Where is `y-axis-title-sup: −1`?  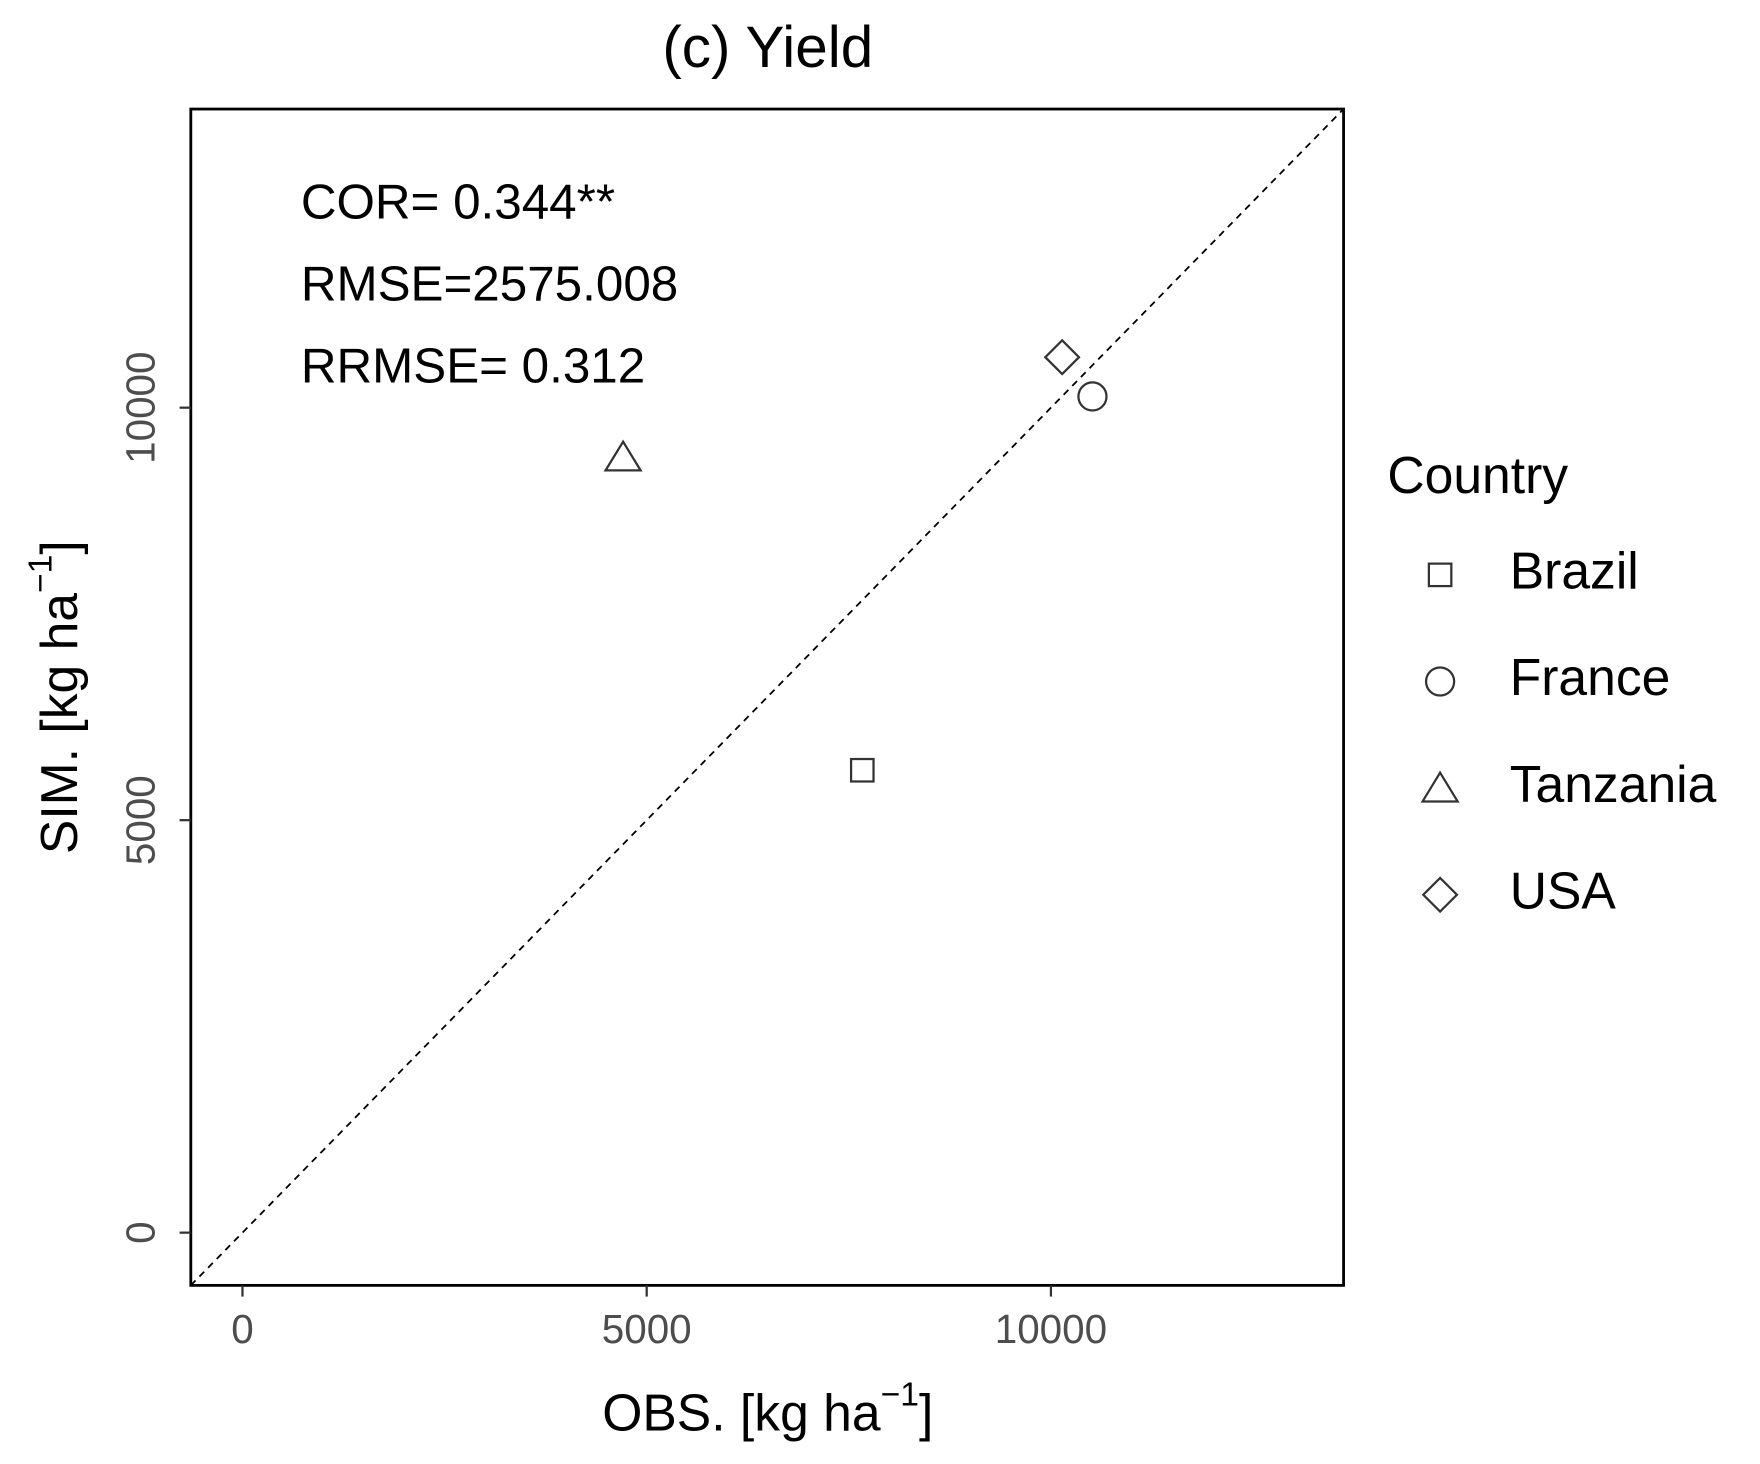 y-axis-title-sup: −1 is located at coordinates (41, 574).